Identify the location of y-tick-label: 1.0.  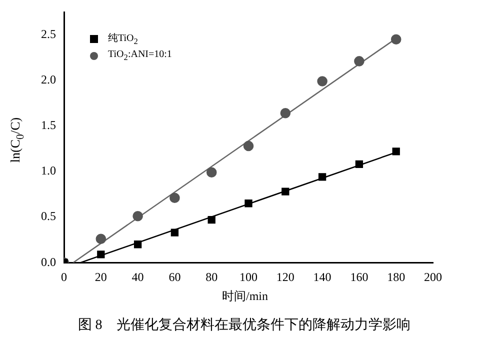
(48, 171).